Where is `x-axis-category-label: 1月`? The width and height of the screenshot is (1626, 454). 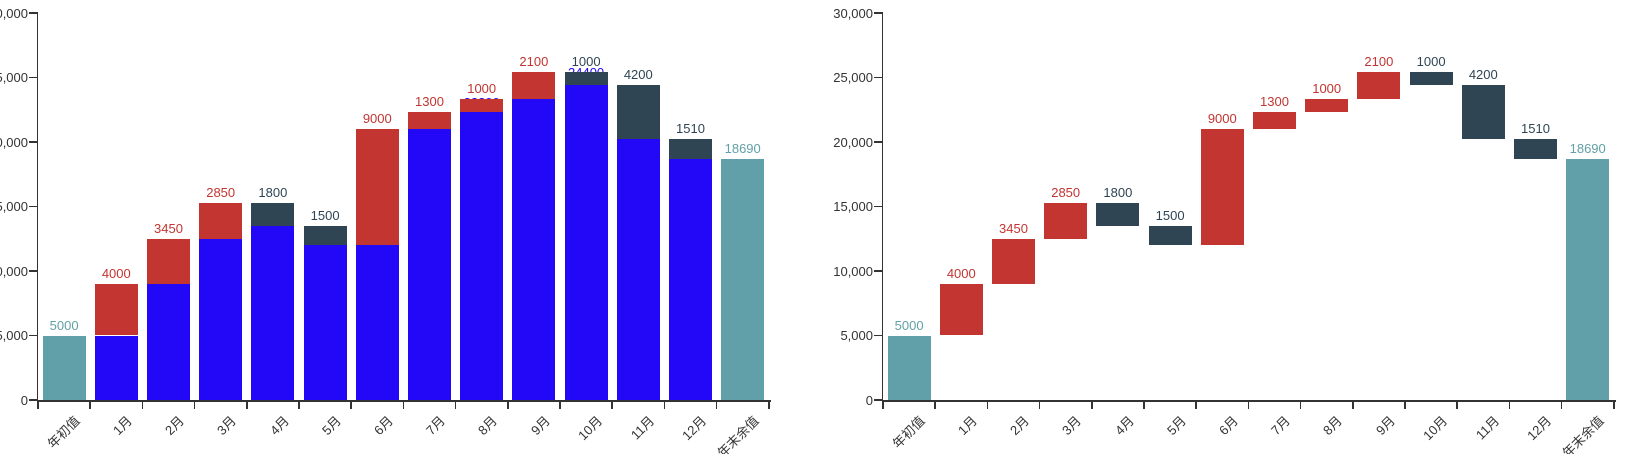
x-axis-category-label: 1月 is located at coordinates (968, 426).